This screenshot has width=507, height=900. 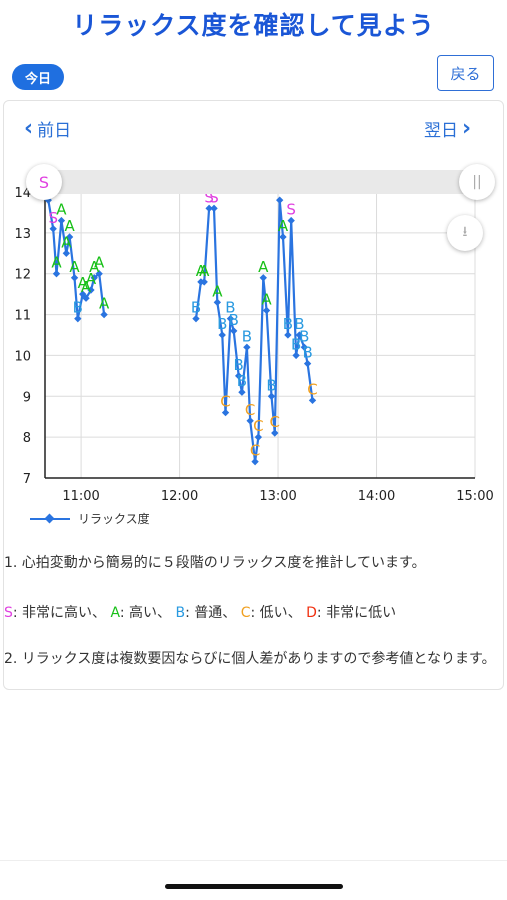 I want to click on prev-day-link: ‹ 前日, so click(x=47, y=128).